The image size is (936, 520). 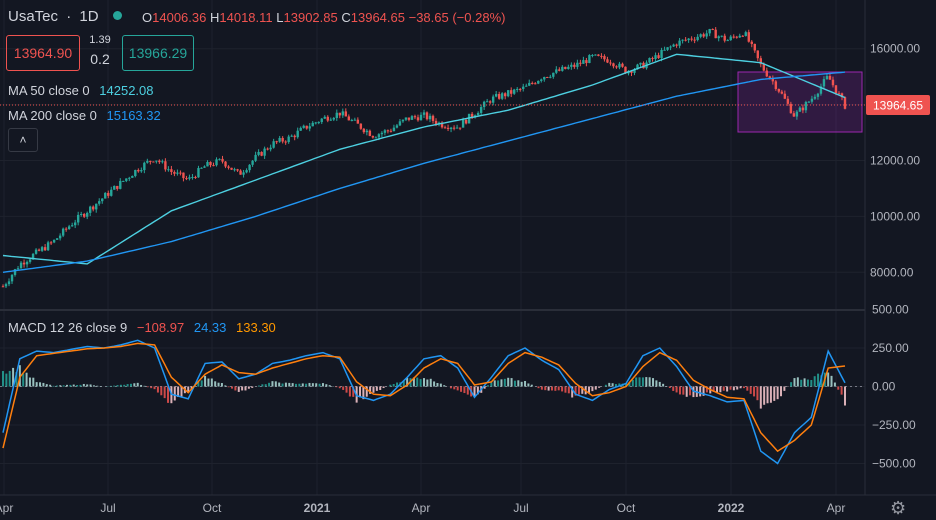 What do you see at coordinates (126, 90) in the screenshot?
I see `ma50-value: 14252.08` at bounding box center [126, 90].